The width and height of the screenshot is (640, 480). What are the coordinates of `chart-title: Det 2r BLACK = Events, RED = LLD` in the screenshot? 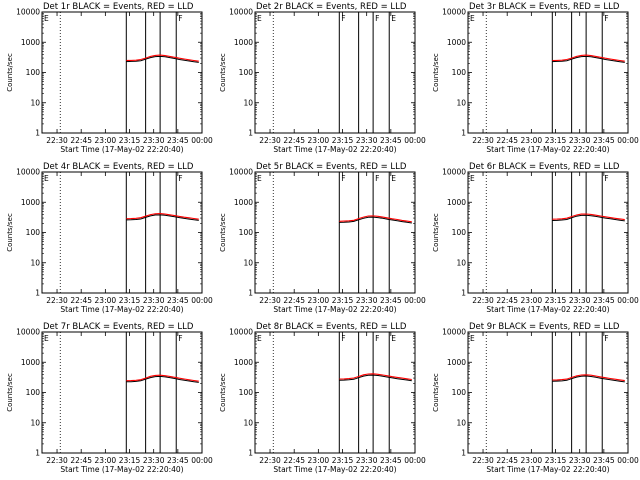 It's located at (331, 7).